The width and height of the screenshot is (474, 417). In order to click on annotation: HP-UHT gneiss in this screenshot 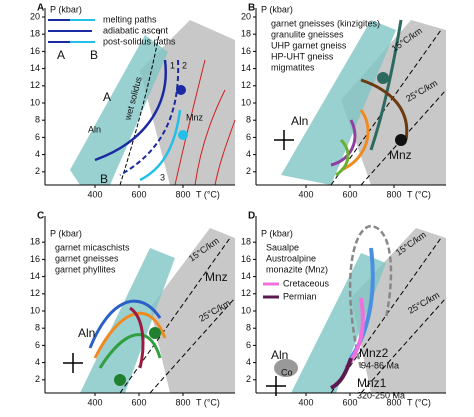, I will do `click(302, 56)`.